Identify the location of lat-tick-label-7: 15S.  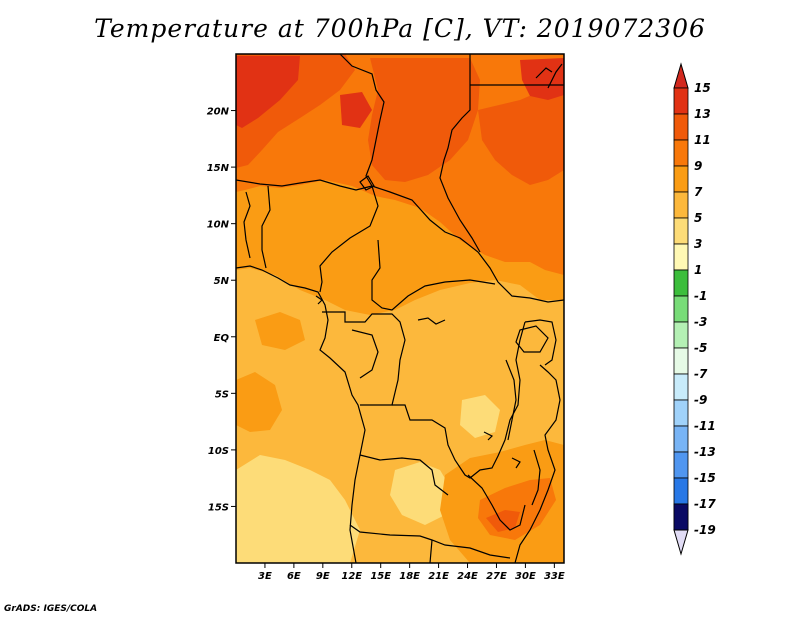
(218, 507).